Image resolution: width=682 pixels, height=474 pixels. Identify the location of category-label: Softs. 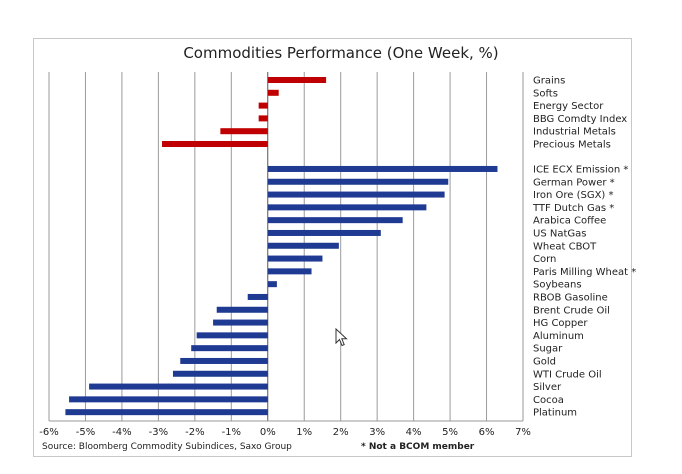
(545, 93).